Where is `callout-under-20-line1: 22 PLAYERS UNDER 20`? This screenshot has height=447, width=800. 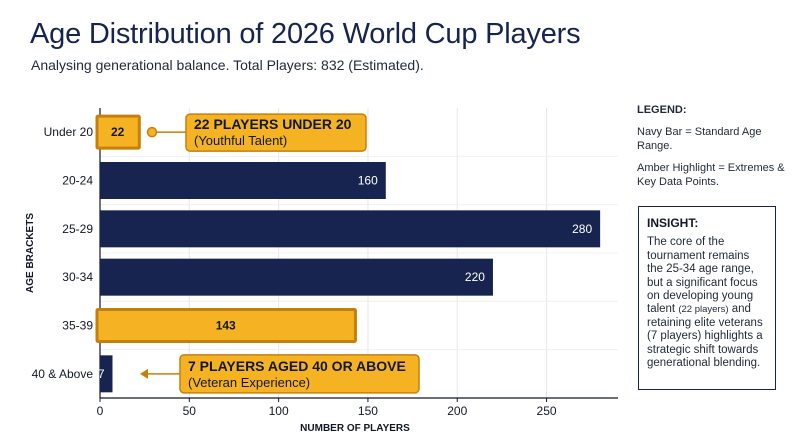
callout-under-20-line1: 22 PLAYERS UNDER 20 is located at coordinates (273, 124).